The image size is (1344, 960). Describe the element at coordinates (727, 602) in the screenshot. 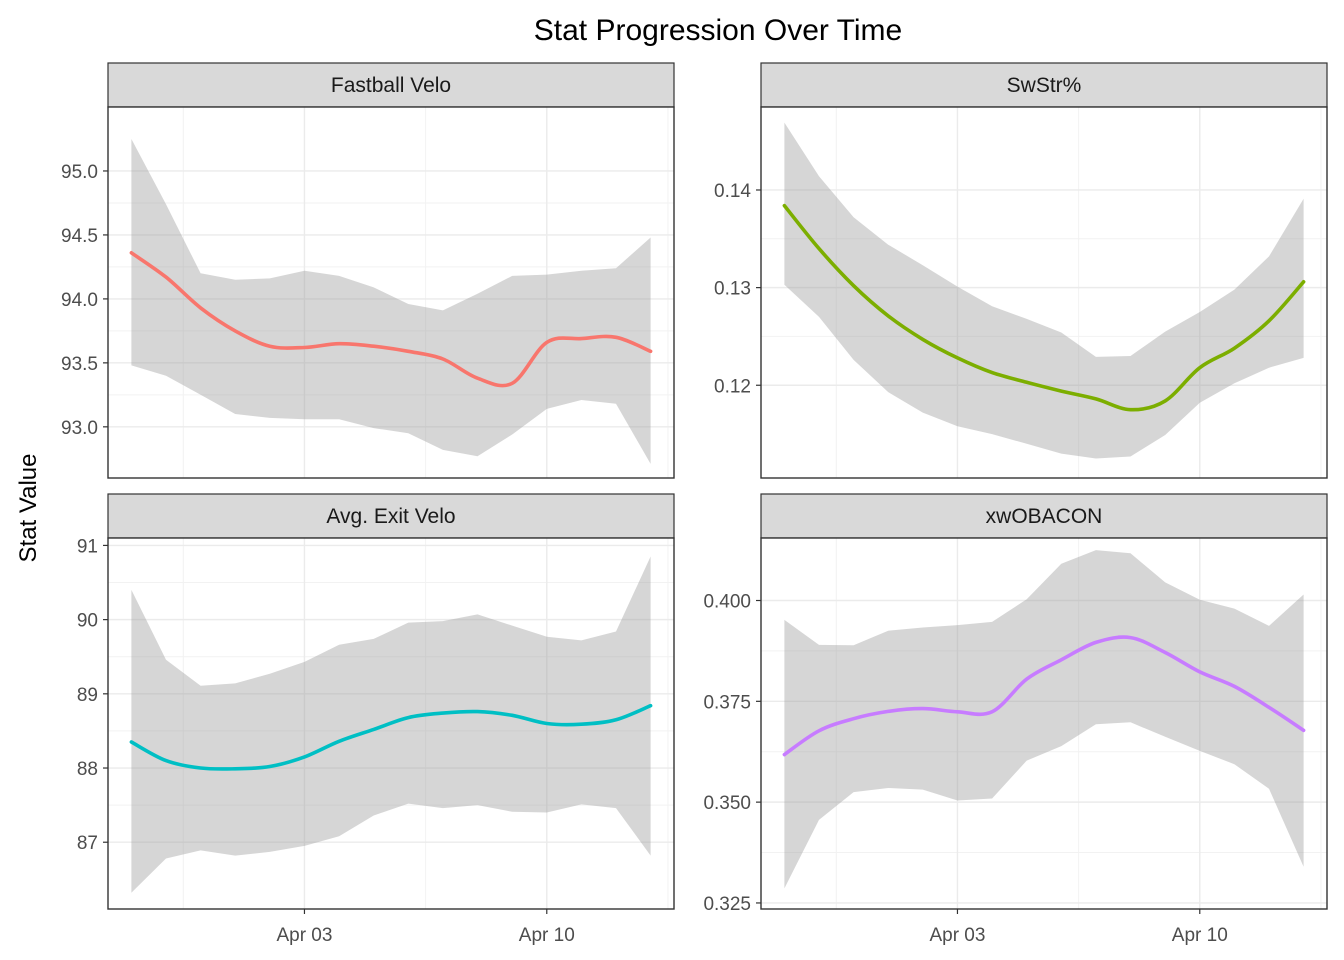

I see `y-tick-label: 0.400` at that location.